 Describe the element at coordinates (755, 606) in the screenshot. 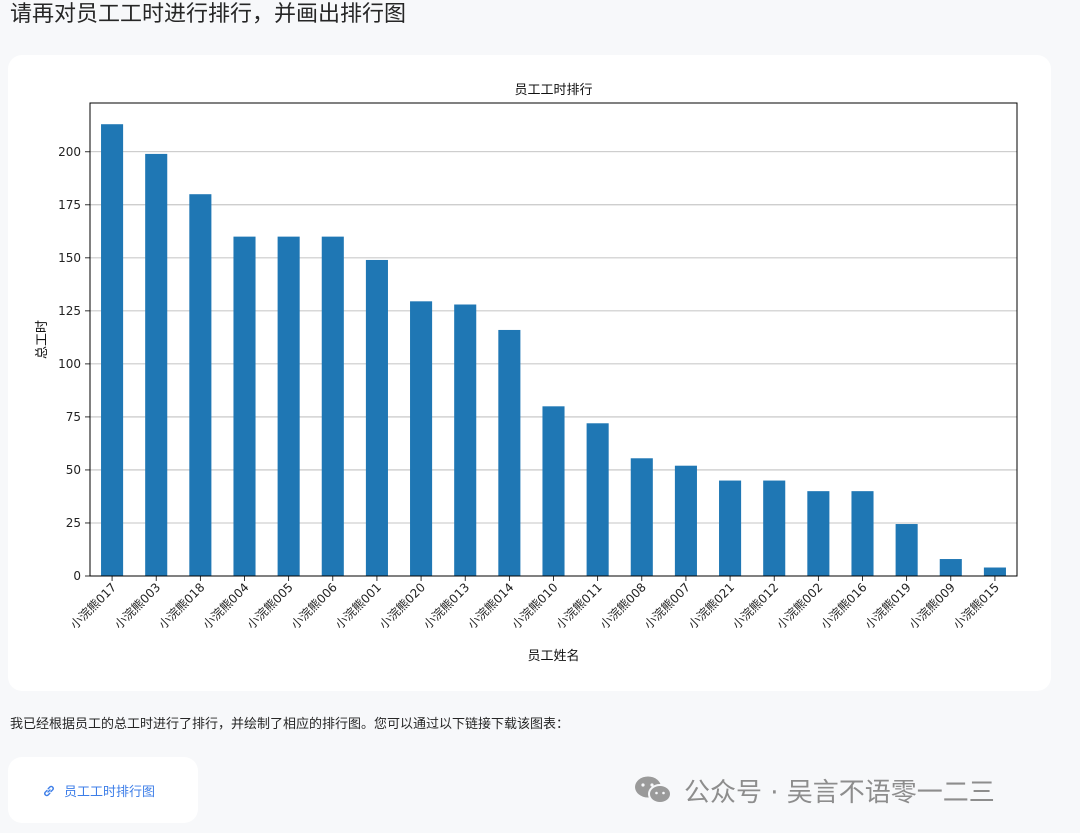

I see `x-tick-label: 小浣熊012` at that location.